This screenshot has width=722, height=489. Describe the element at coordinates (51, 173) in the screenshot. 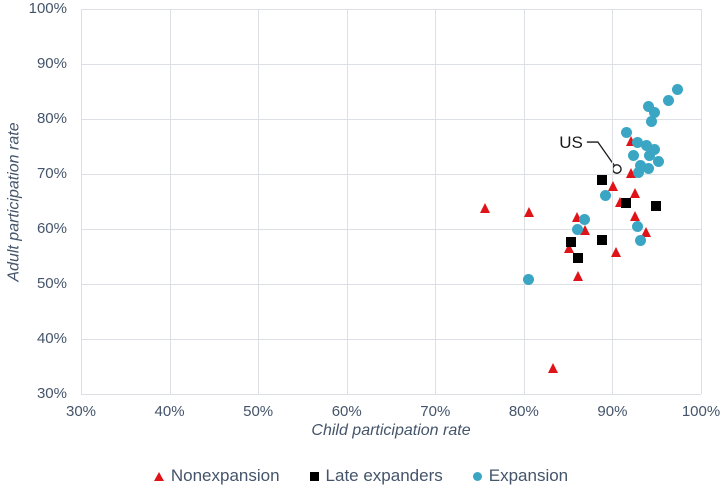

I see `y-tick-label: 70%` at that location.